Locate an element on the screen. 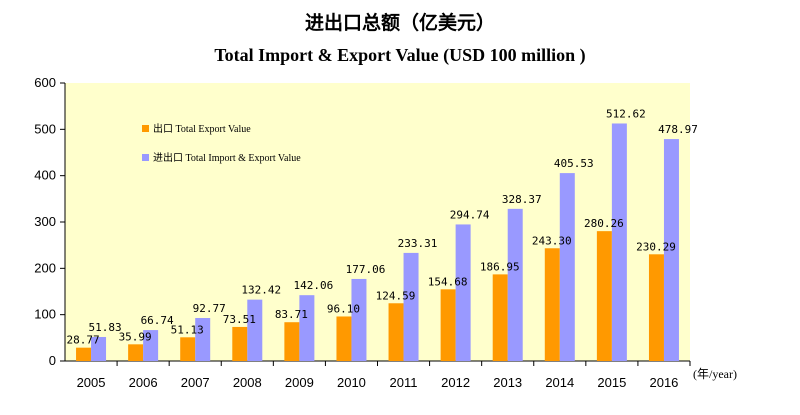  data-label-total: 92.77 is located at coordinates (209, 308).